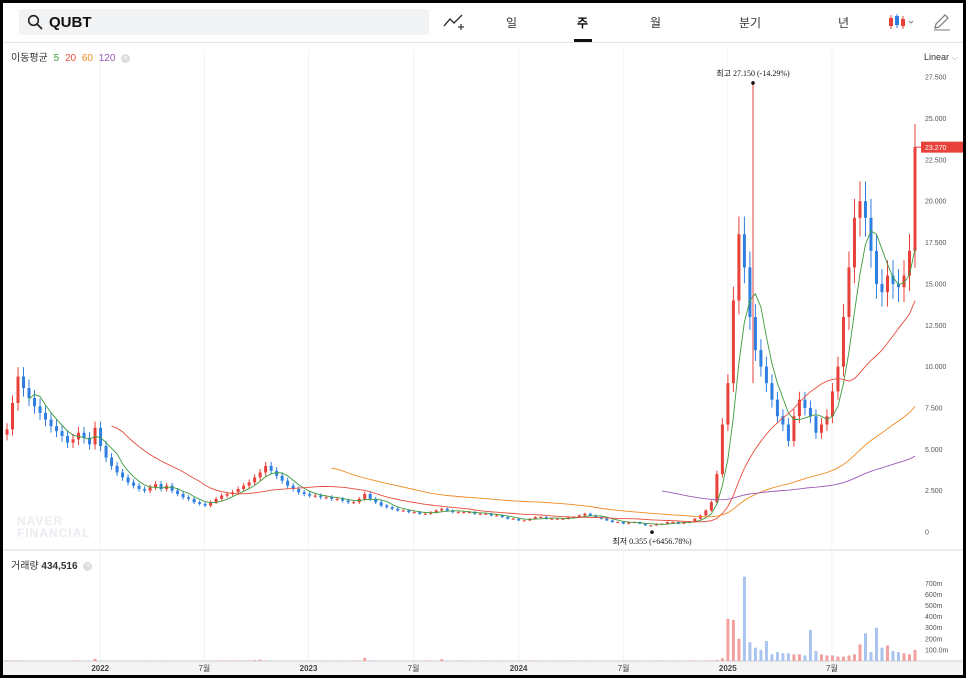 The width and height of the screenshot is (966, 678). Describe the element at coordinates (934, 491) in the screenshot. I see `price-tick-label: 2.500` at that location.